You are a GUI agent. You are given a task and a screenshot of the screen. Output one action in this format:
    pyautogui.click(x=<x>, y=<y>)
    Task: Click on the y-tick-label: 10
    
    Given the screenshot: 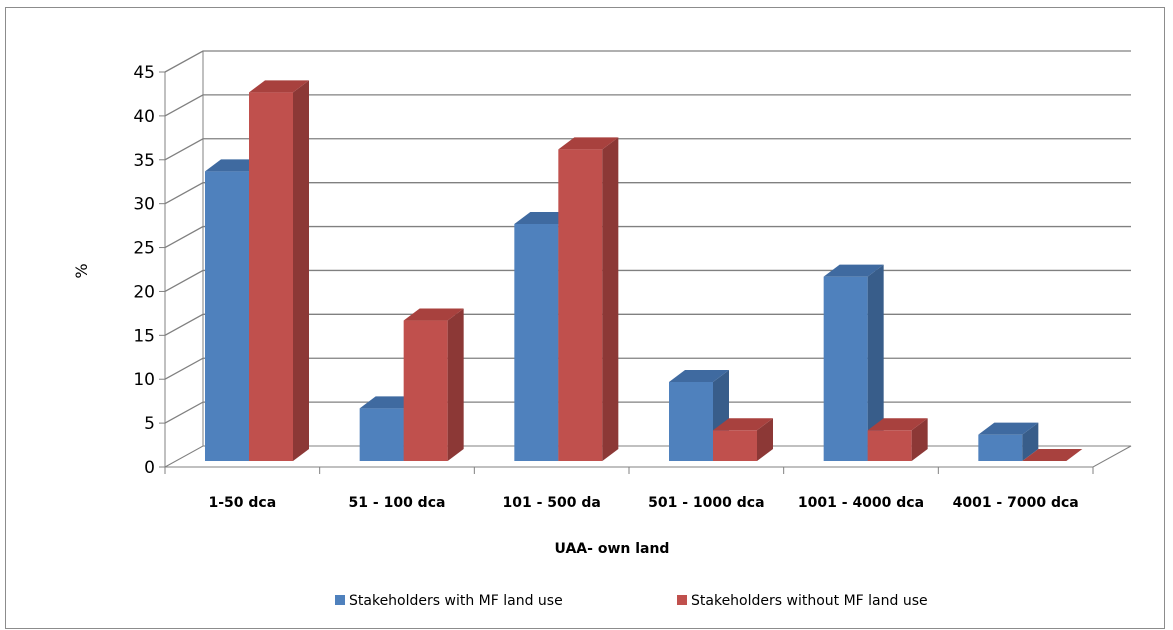 What is the action you would take?
    pyautogui.click(x=144, y=380)
    